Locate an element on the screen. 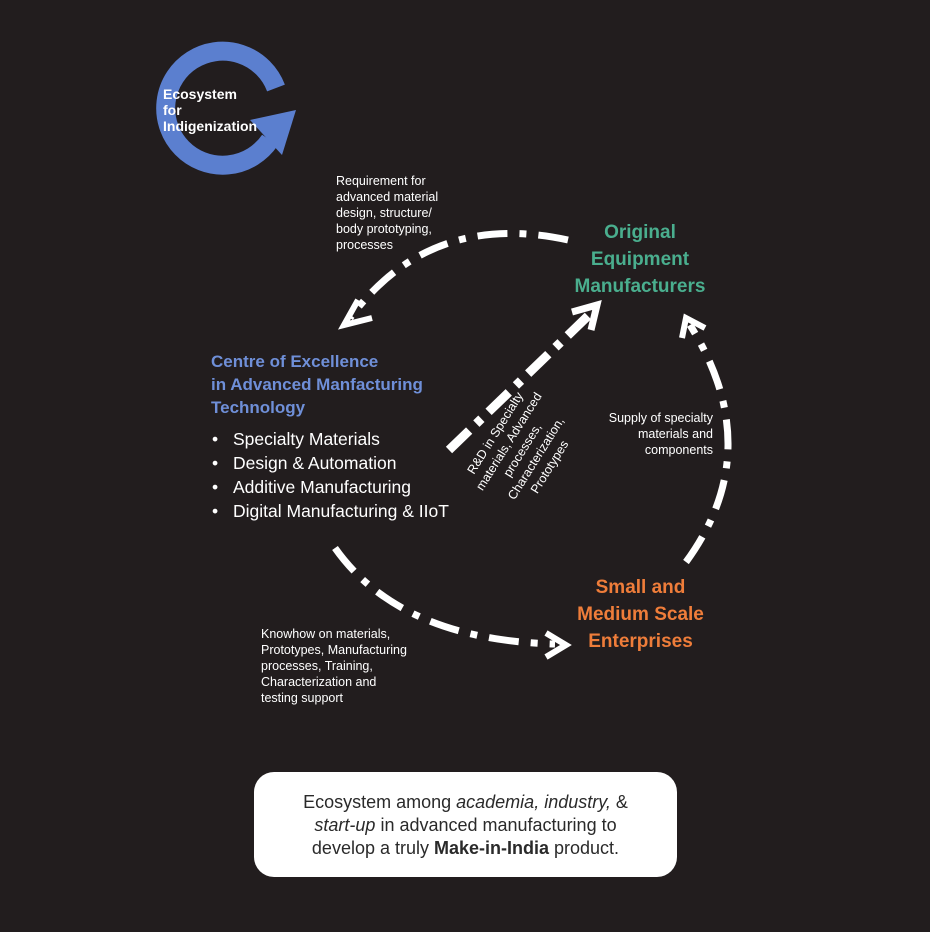 This screenshot has height=932, width=930. caption-bold: Make-in-India is located at coordinates (492, 848).